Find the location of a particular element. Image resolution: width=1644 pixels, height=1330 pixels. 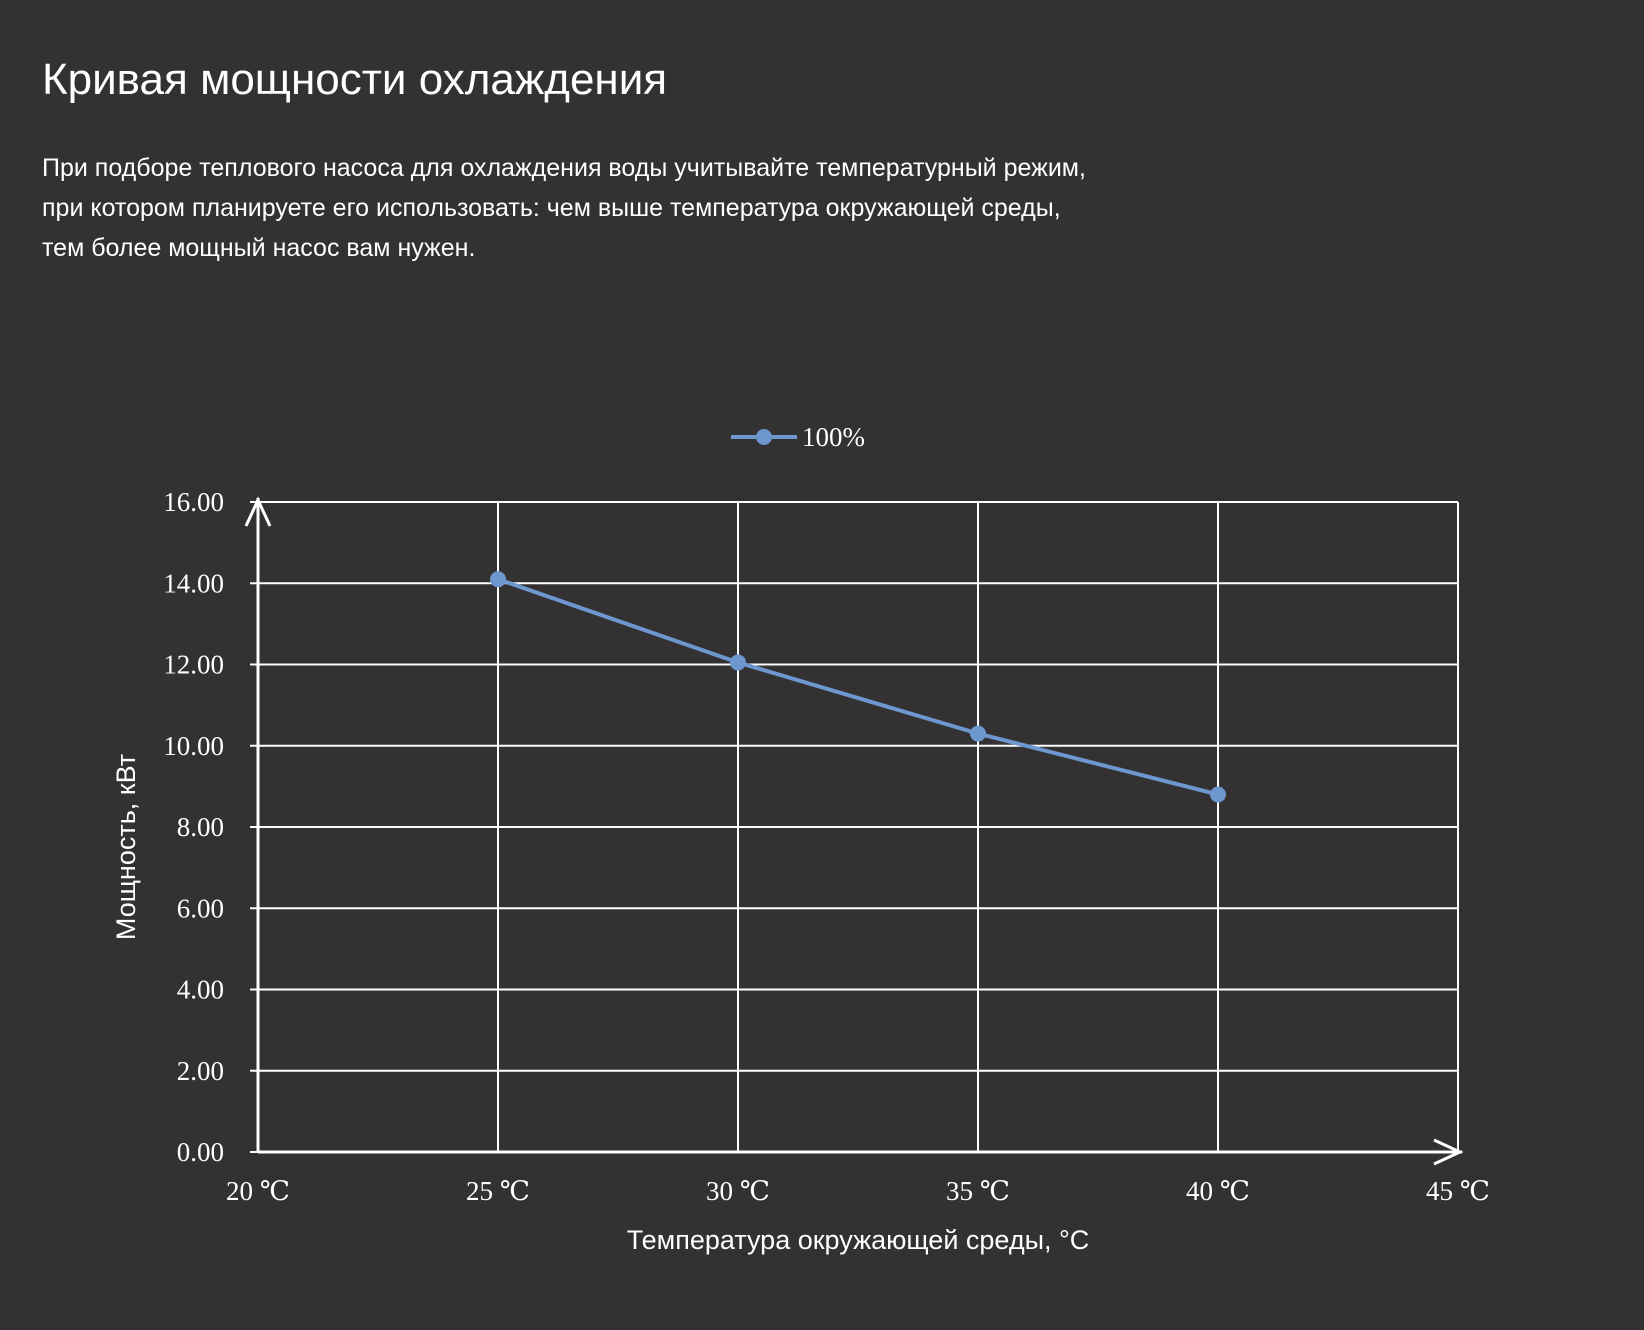

legend: 100% is located at coordinates (798, 437).